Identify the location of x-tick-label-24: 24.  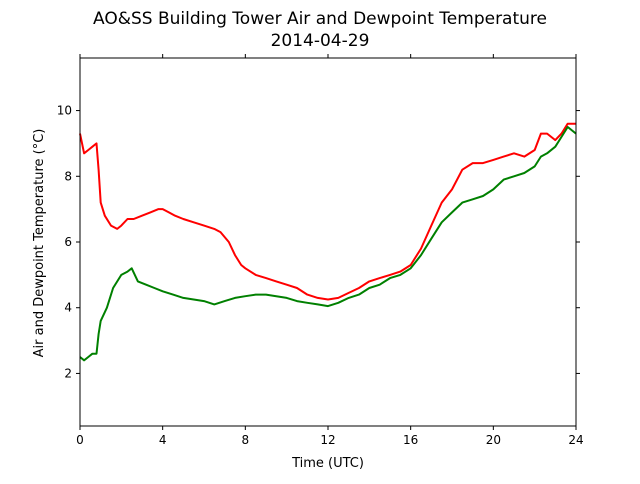
(575, 440).